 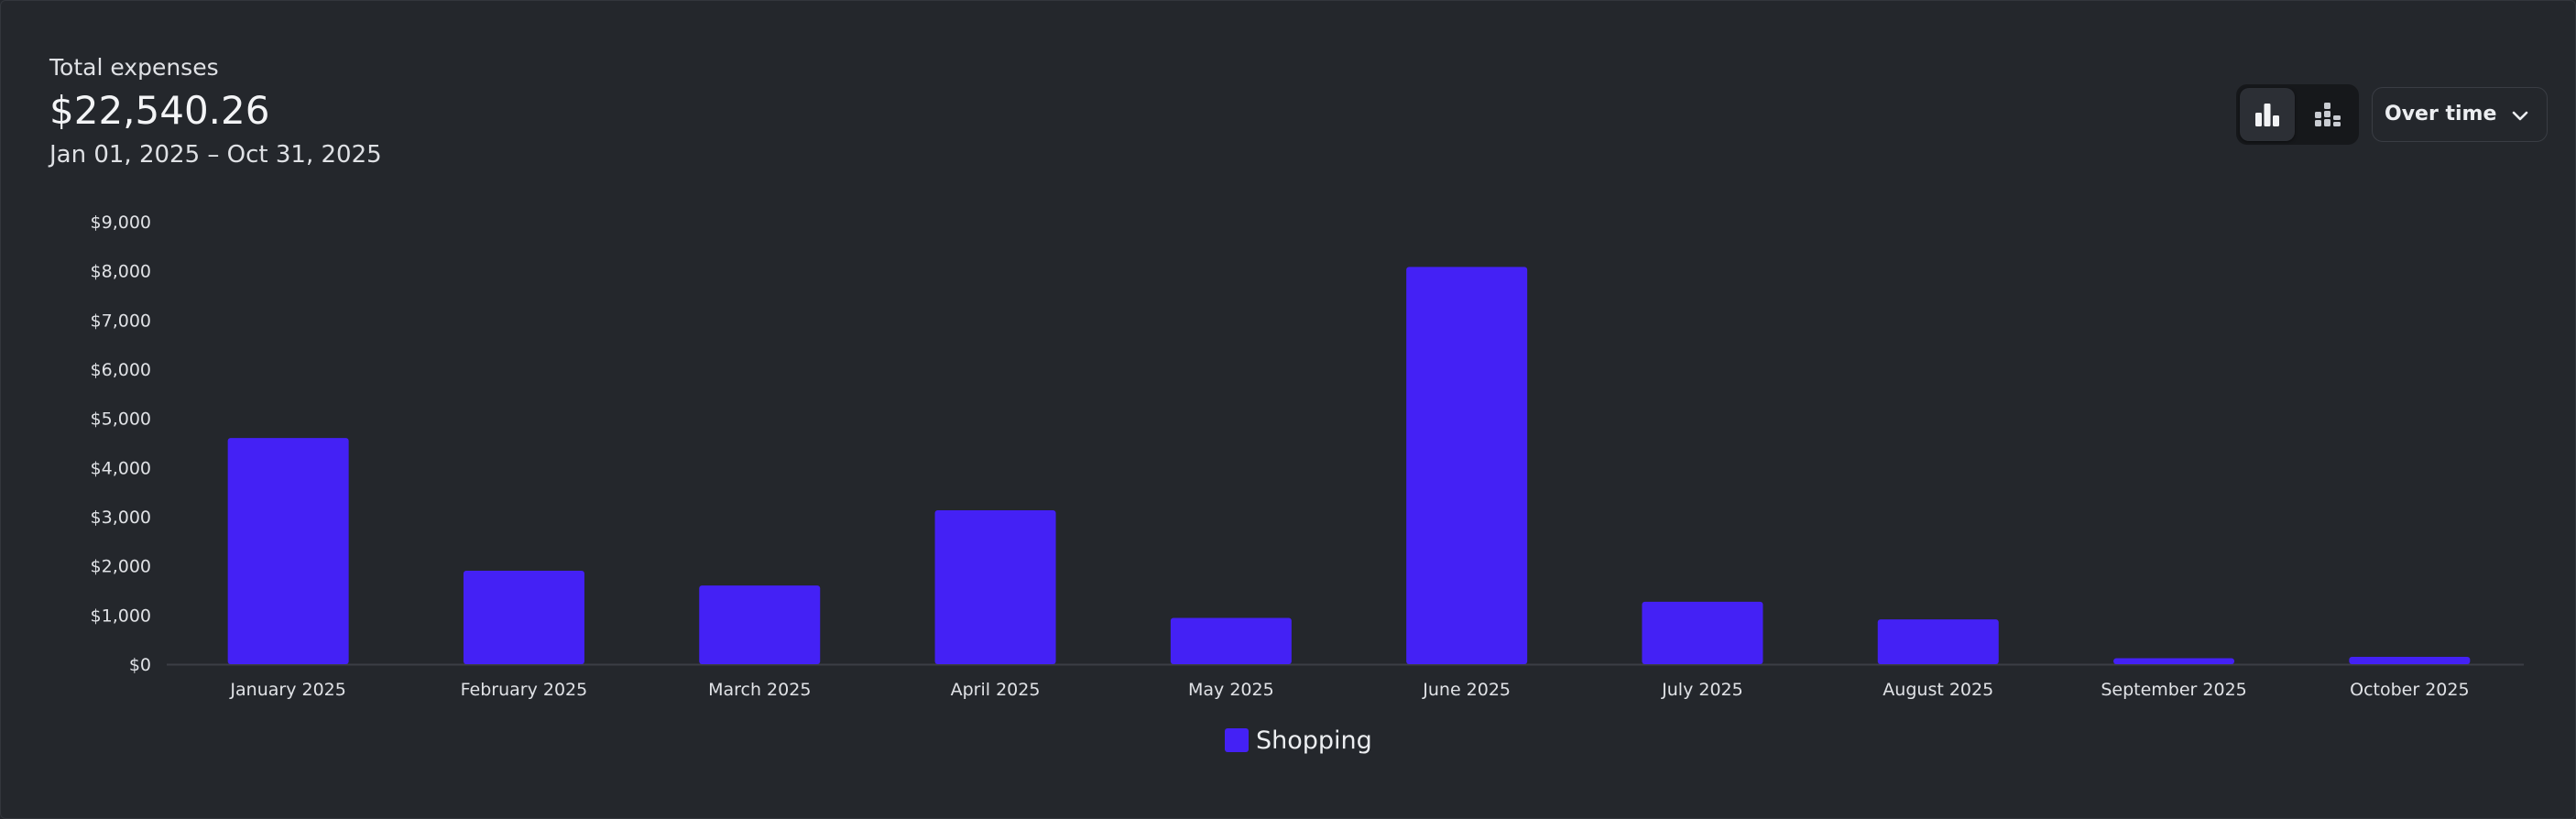 What do you see at coordinates (760, 624) in the screenshot?
I see `bar-march-2025` at bounding box center [760, 624].